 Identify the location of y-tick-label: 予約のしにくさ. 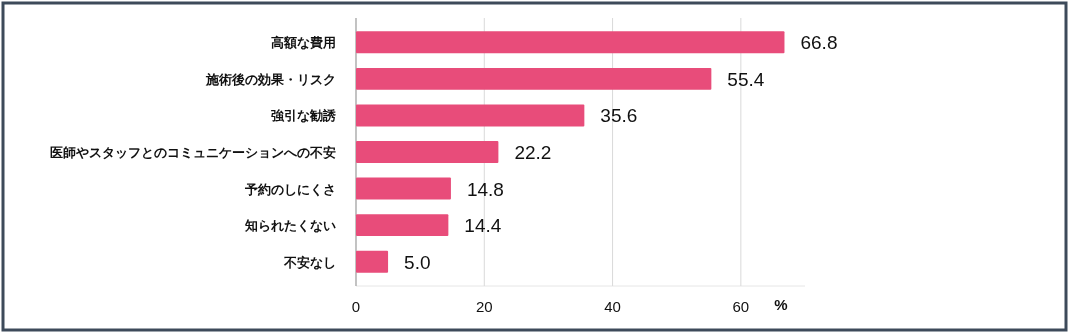
(290, 189).